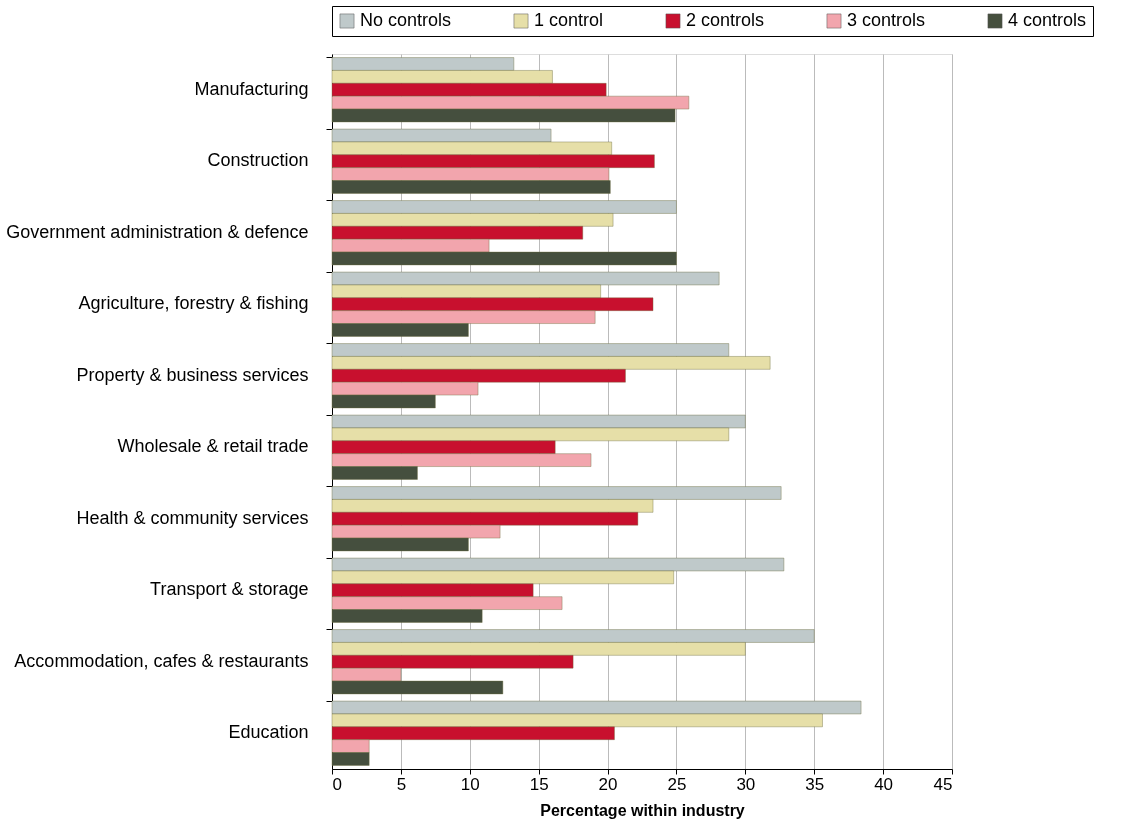 The height and width of the screenshot is (834, 1147). I want to click on y-tick-label: Government administration & defence, so click(157, 231).